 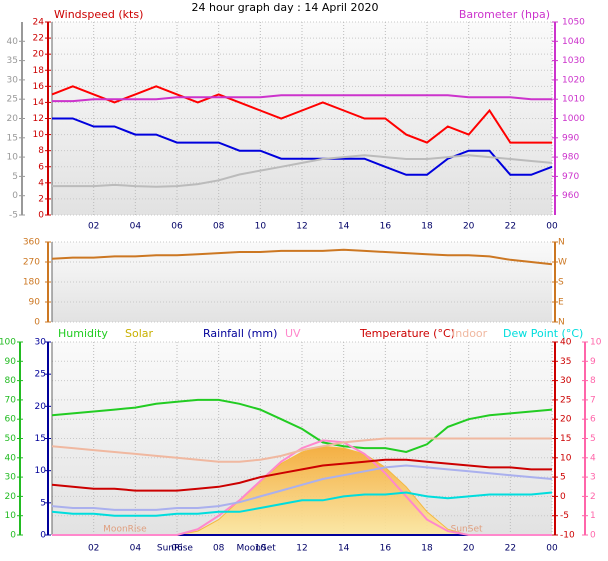 What do you see at coordinates (593, 536) in the screenshot?
I see `y4-tick-label: 0` at bounding box center [593, 536].